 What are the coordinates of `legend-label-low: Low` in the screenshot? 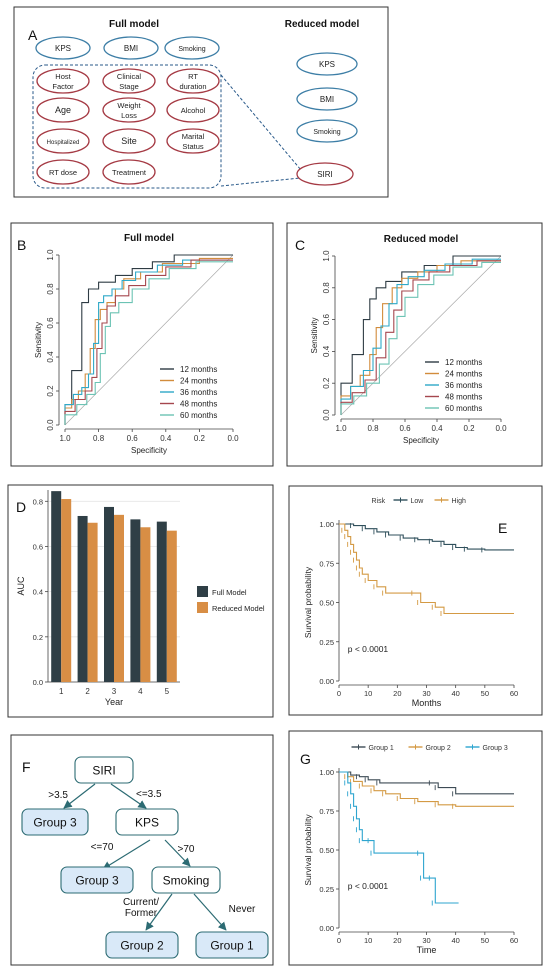 It's located at (418, 501).